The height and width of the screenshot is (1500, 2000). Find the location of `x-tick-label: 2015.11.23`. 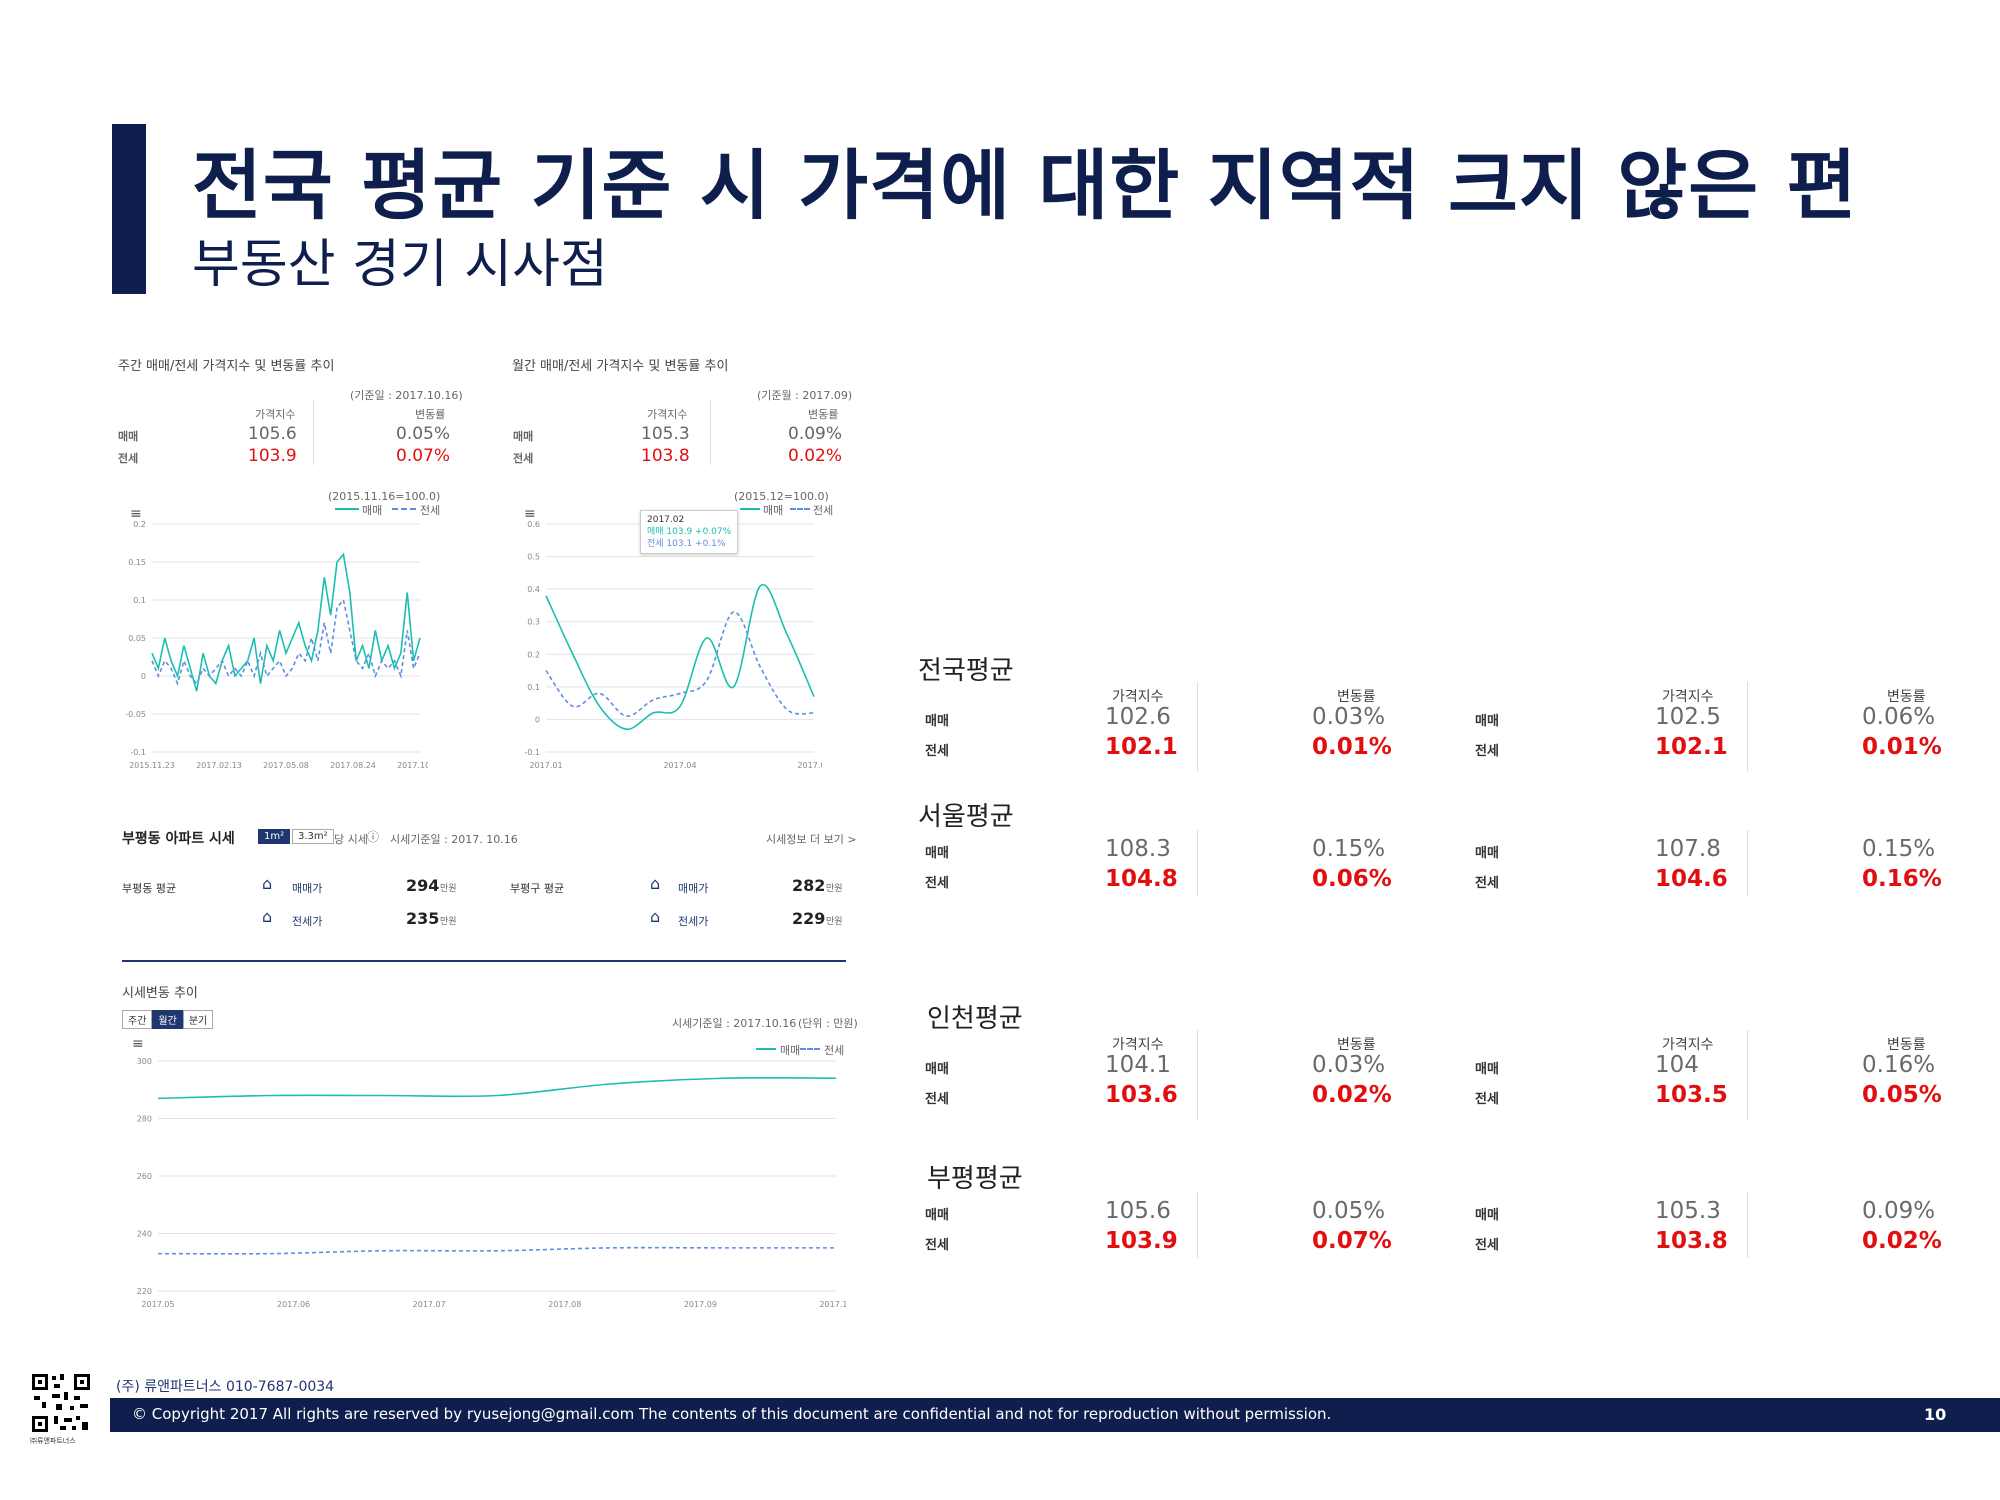

x-tick-label: 2015.11.23 is located at coordinates (152, 765).